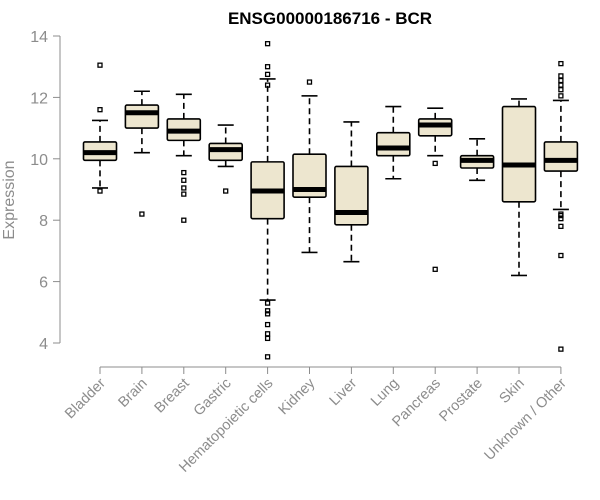 The width and height of the screenshot is (600, 500). Describe the element at coordinates (43, 221) in the screenshot. I see `y-tick-label: 8` at that location.